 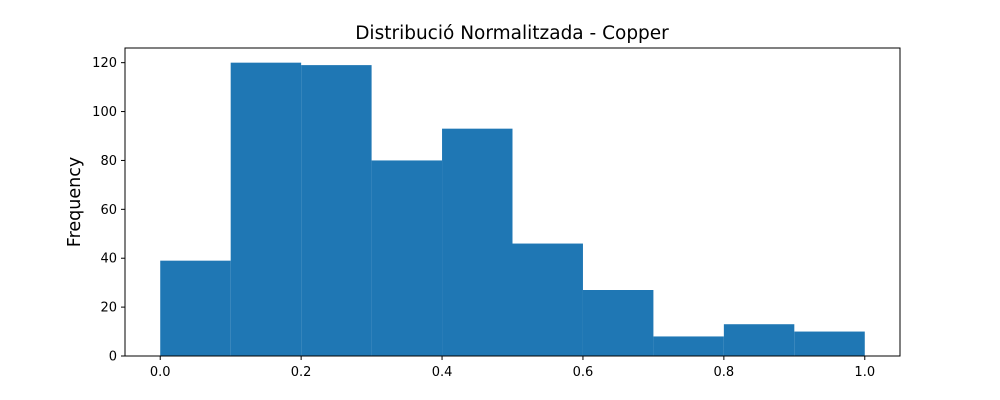 I want to click on y-axis-ticks: 0 20 40 60 80 100 120, so click(x=108, y=210).